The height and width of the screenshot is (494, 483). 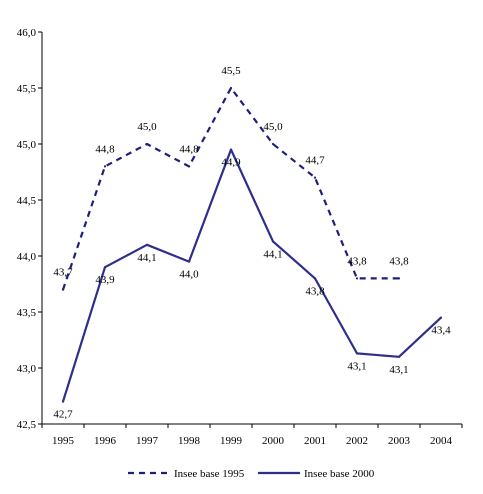 I want to click on x-tick-label: 2003, so click(x=399, y=441).